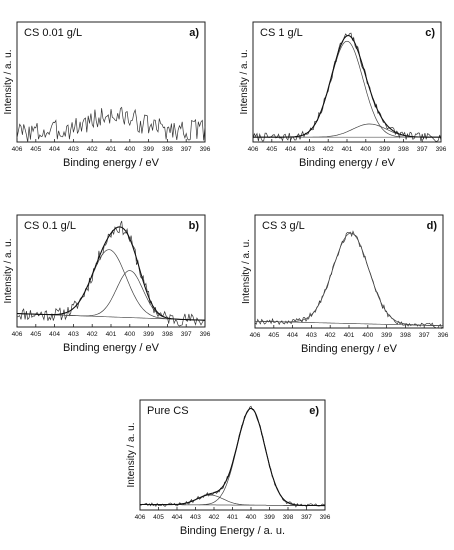  Describe the element at coordinates (168, 411) in the screenshot. I see `panel-title: Pure CS` at that location.